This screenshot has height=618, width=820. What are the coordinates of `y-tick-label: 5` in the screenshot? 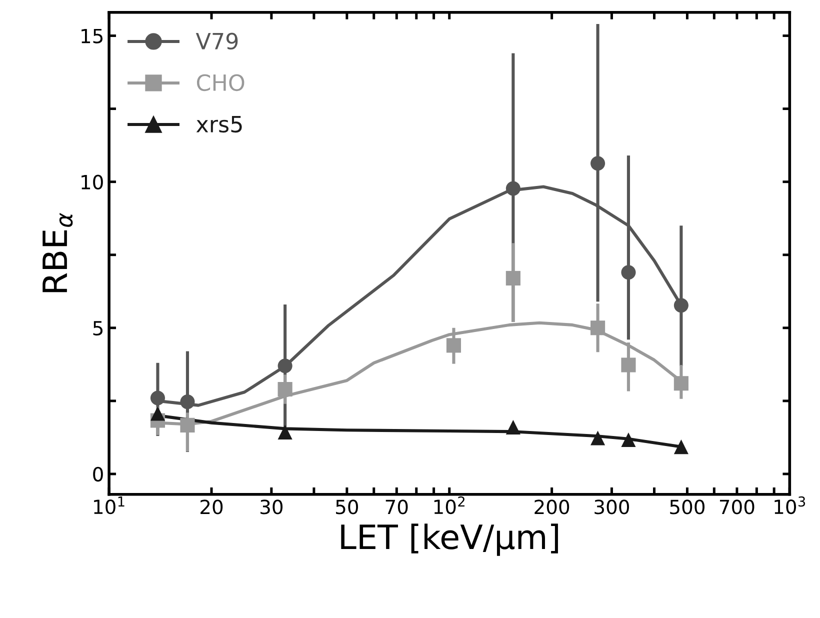 It's located at (97, 328).